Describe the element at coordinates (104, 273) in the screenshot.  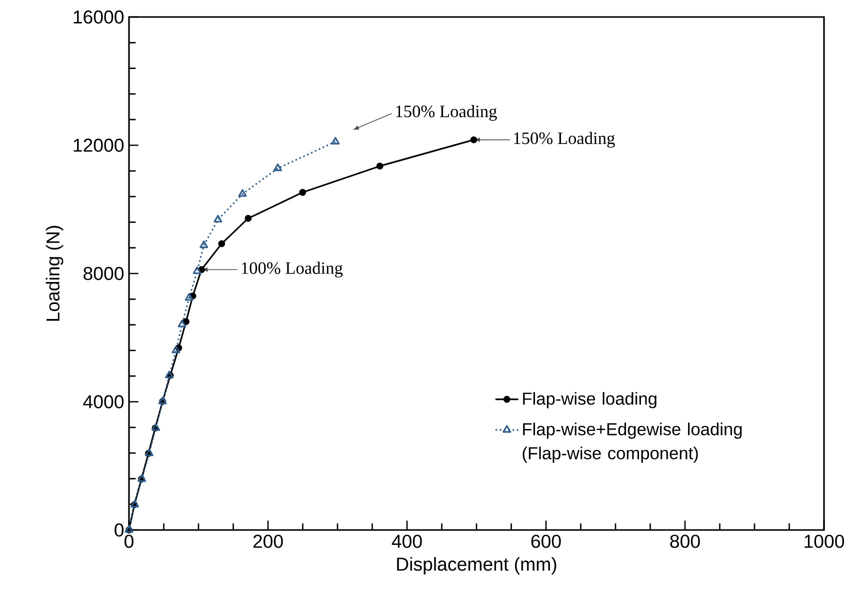
I see `y-tick-label: 8000` at that location.